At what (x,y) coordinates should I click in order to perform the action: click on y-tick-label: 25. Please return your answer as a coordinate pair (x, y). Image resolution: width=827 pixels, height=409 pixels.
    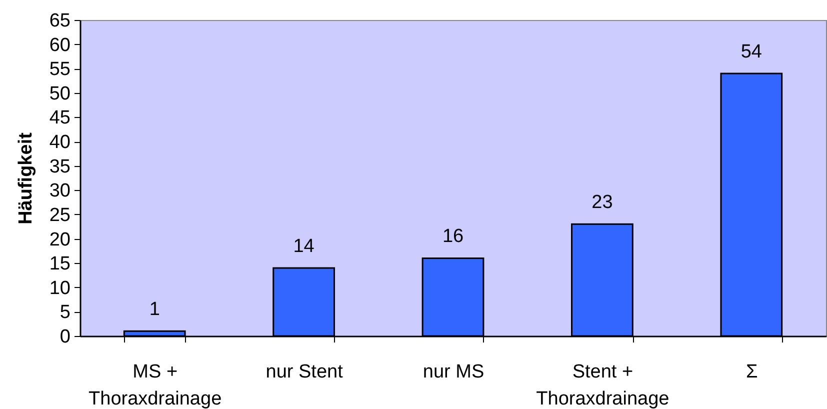
    Looking at the image, I should click on (59, 215).